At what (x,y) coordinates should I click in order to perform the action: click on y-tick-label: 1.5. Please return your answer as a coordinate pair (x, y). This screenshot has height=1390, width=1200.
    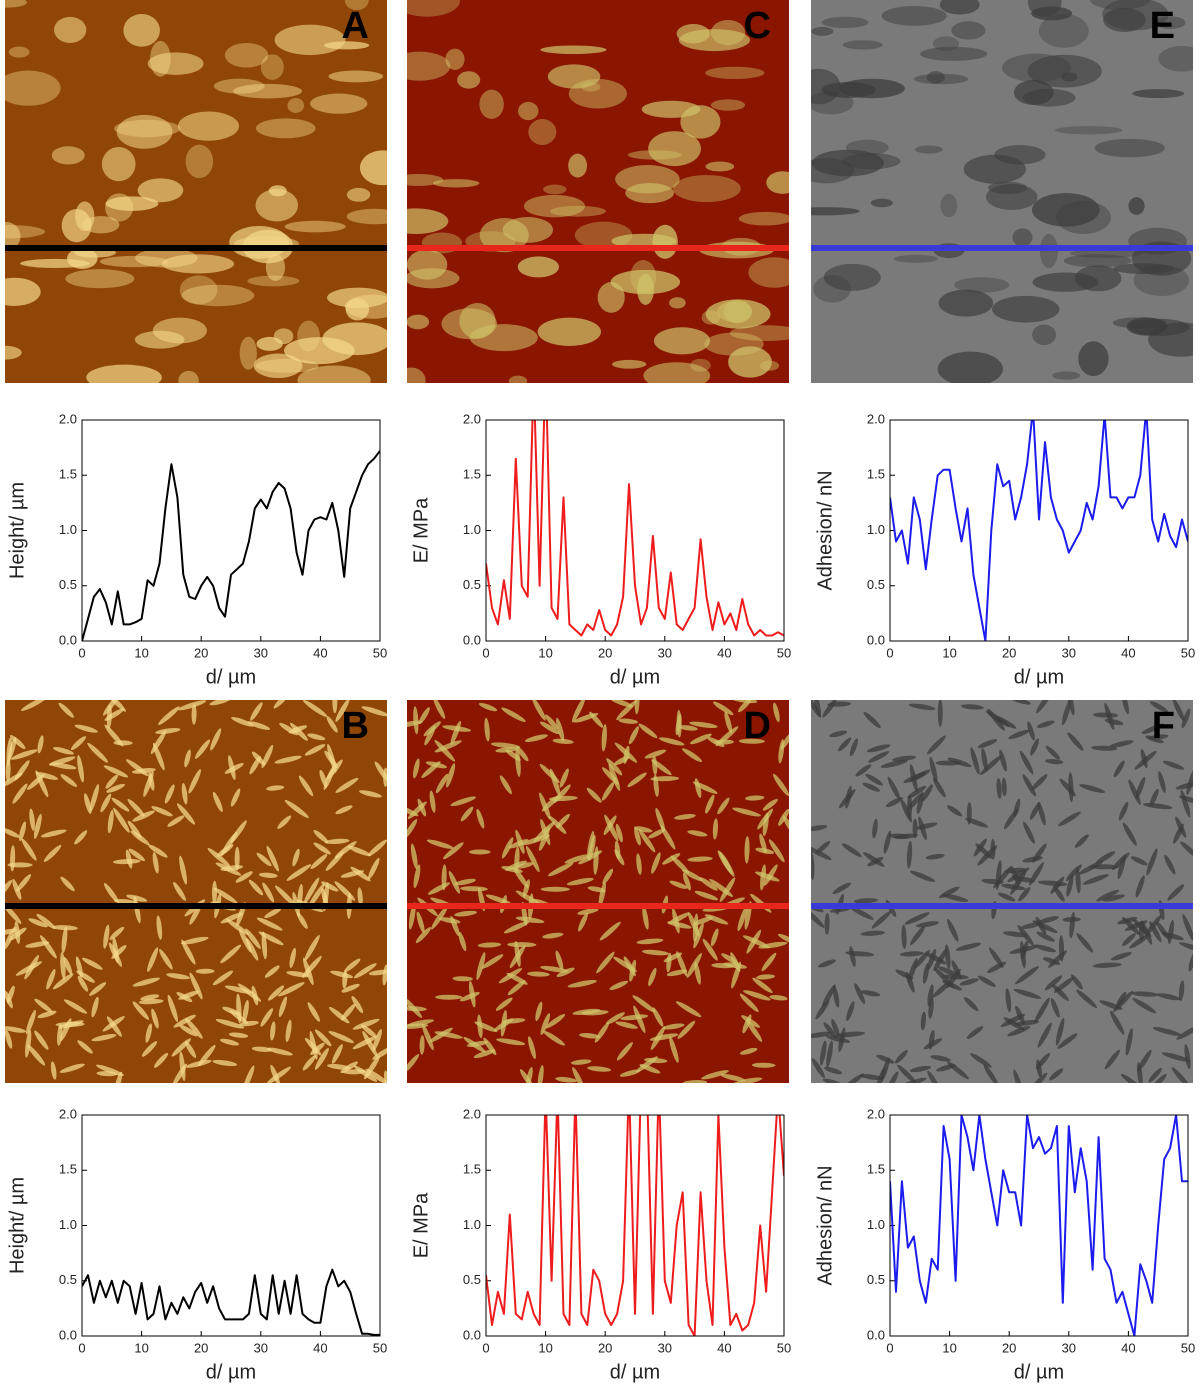
    Looking at the image, I should click on (68, 1169).